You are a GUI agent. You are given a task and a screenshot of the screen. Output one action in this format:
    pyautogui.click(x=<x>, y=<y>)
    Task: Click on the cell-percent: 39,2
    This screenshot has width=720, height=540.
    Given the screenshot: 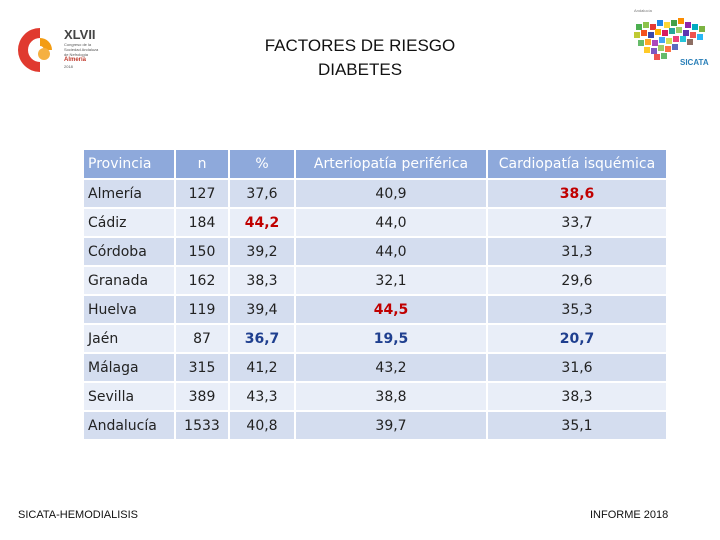 What is the action you would take?
    pyautogui.click(x=263, y=252)
    